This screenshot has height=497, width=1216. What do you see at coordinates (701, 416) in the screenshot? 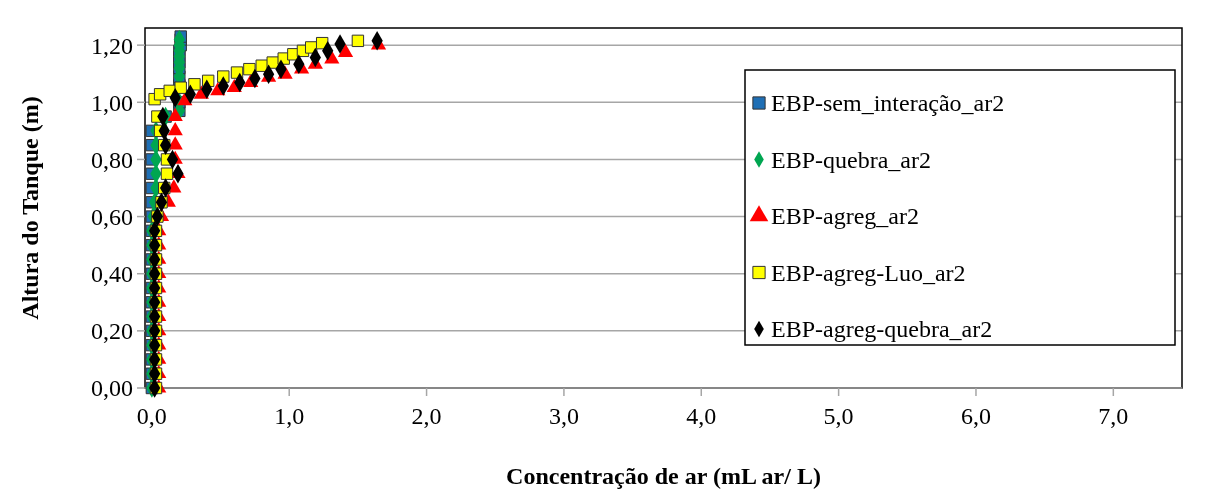
I see `x-tick-label: 4,0` at bounding box center [701, 416].